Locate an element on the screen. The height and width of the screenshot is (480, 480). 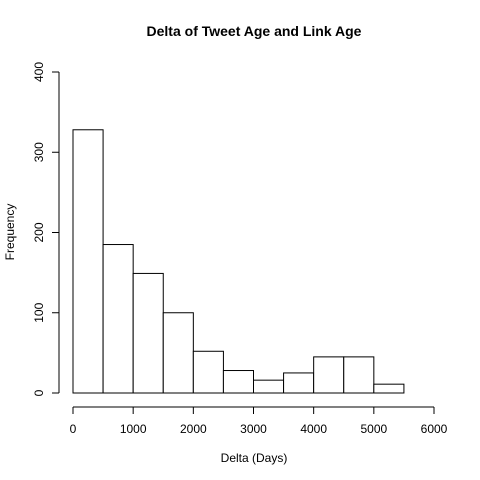
x-tick-label: 4000 is located at coordinates (313, 429).